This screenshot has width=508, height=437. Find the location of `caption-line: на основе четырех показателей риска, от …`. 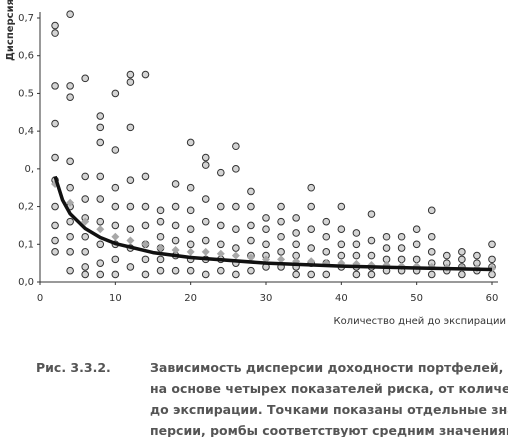

caption-line: на основе четырех показателей риска, от … is located at coordinates (329, 388).